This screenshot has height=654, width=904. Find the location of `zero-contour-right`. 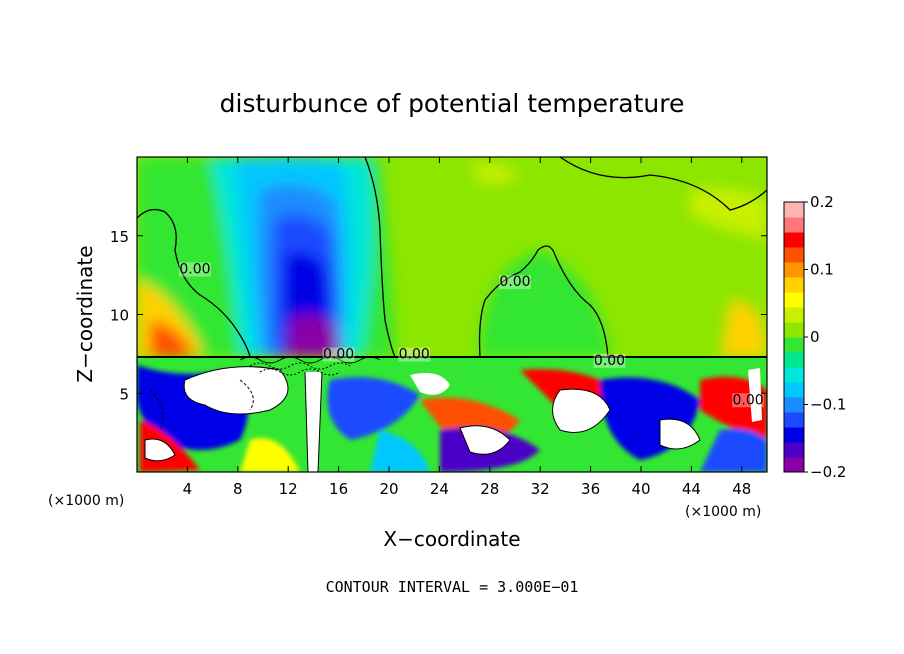

zero-contour-right is located at coordinates (543, 301).